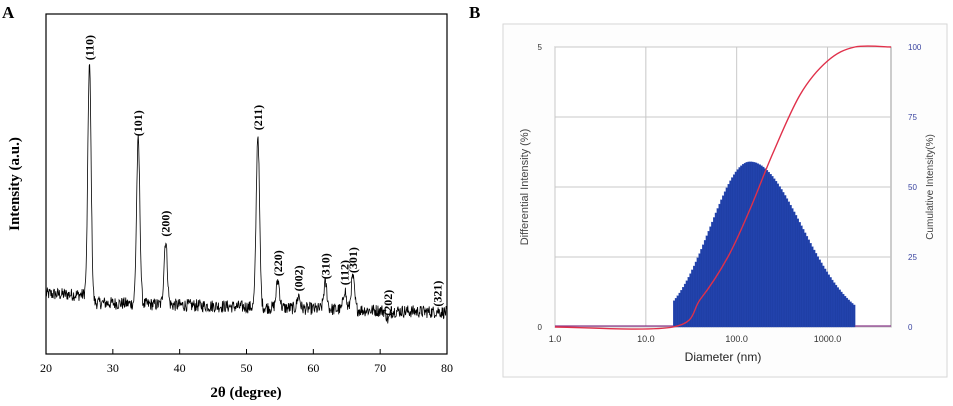 The image size is (953, 406). What do you see at coordinates (138, 123) in the screenshot?
I see `xrd-peak-label: (101)` at bounding box center [138, 123].